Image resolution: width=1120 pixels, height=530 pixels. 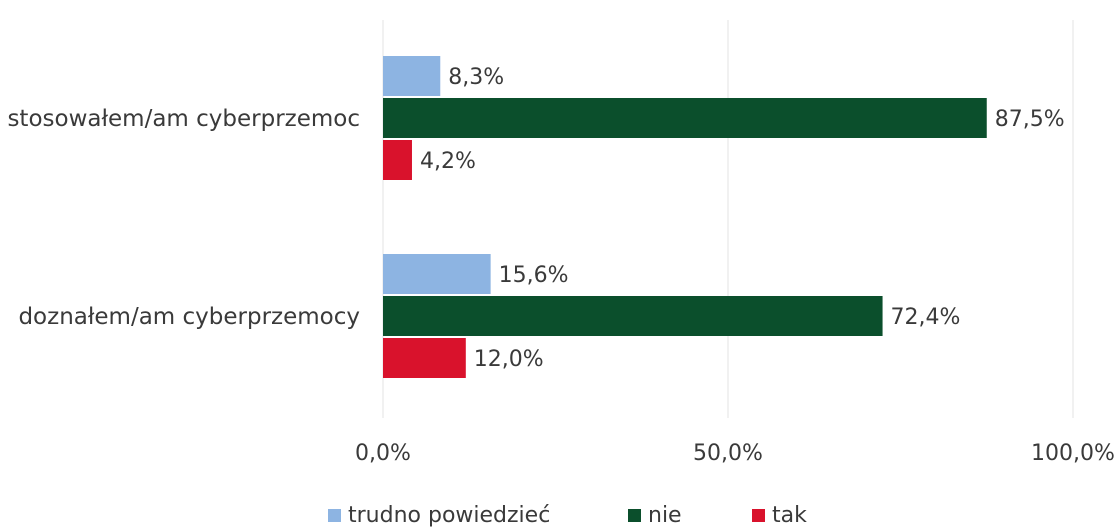 I want to click on legend: trudno powiedzieć nie tak, so click(x=567, y=515).